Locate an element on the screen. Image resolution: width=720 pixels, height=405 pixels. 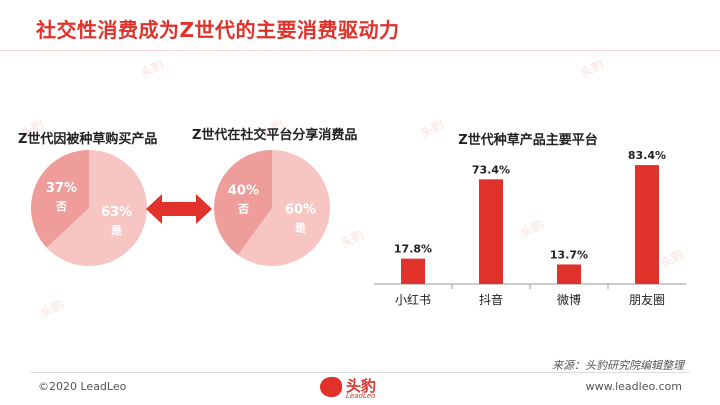
company-logo: 头豹 LeadLeo is located at coordinates (363, 388).